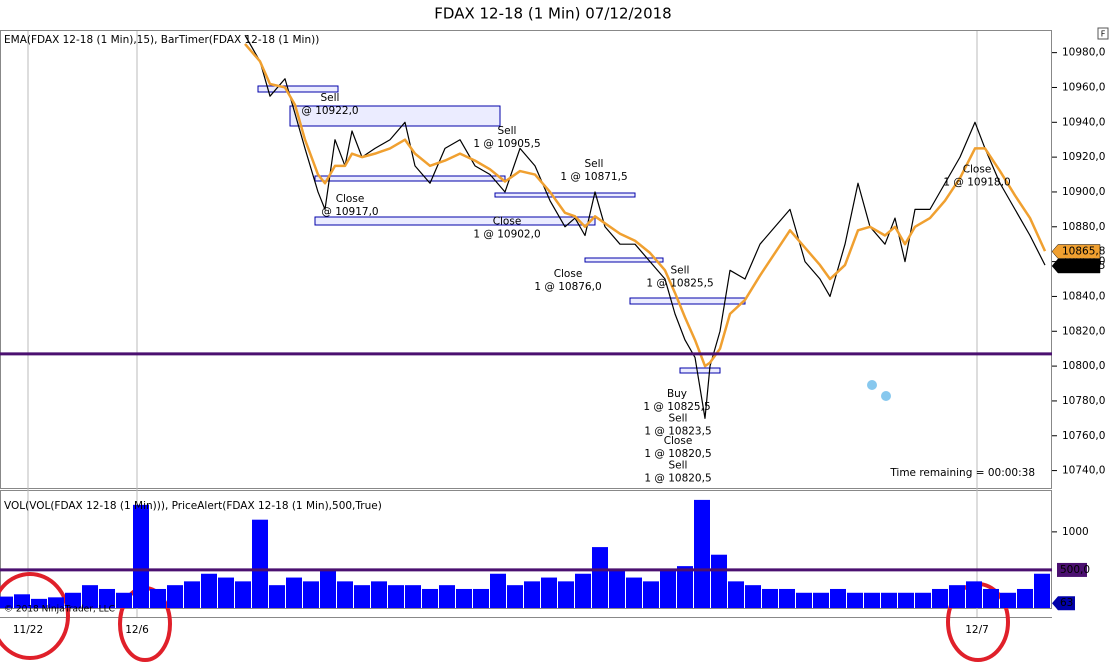 The width and height of the screenshot is (1112, 666). What do you see at coordinates (1083, 366) in the screenshot?
I see `y-tick-label: 10800,0` at bounding box center [1083, 366].